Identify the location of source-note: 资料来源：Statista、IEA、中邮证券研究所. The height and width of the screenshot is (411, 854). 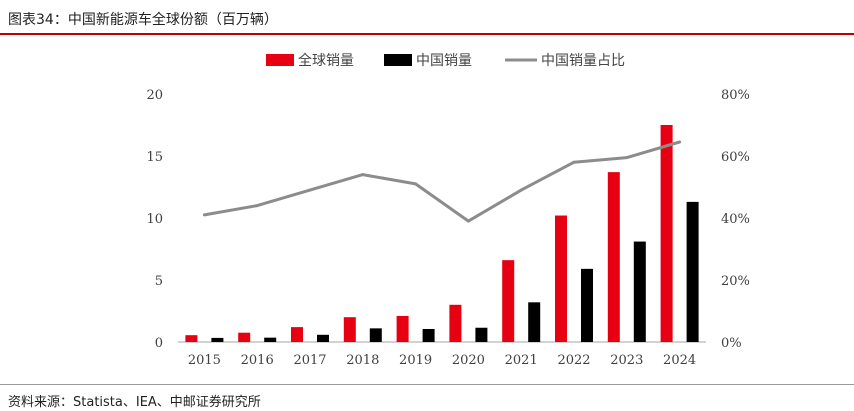
(134, 402).